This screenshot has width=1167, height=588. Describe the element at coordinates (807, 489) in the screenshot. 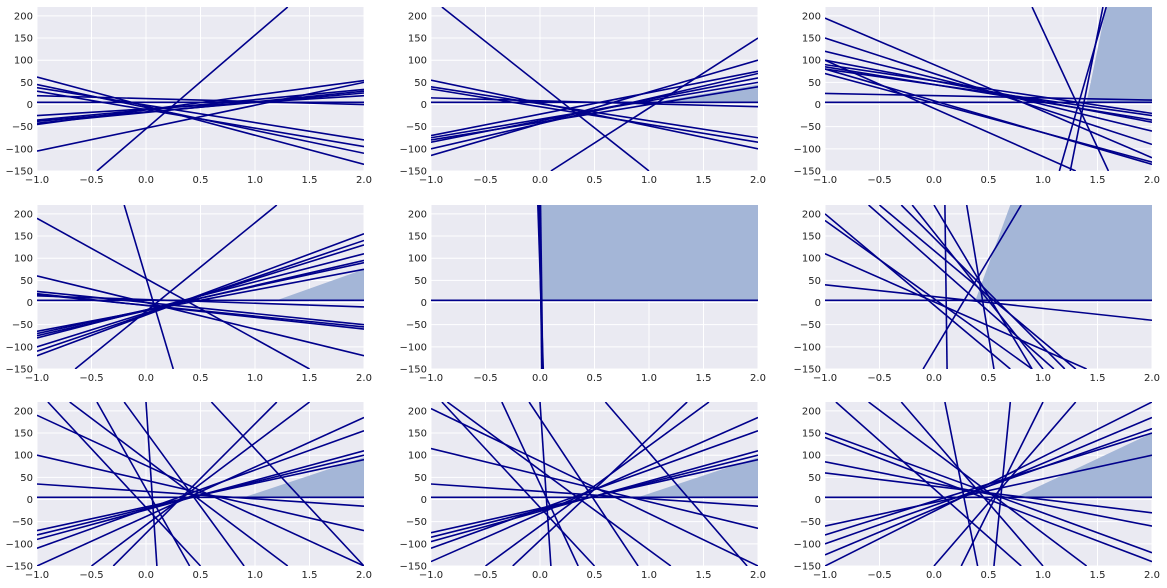

I see `y-tick-labels: −150 −100 −50 0 50 100 150 200` at that location.